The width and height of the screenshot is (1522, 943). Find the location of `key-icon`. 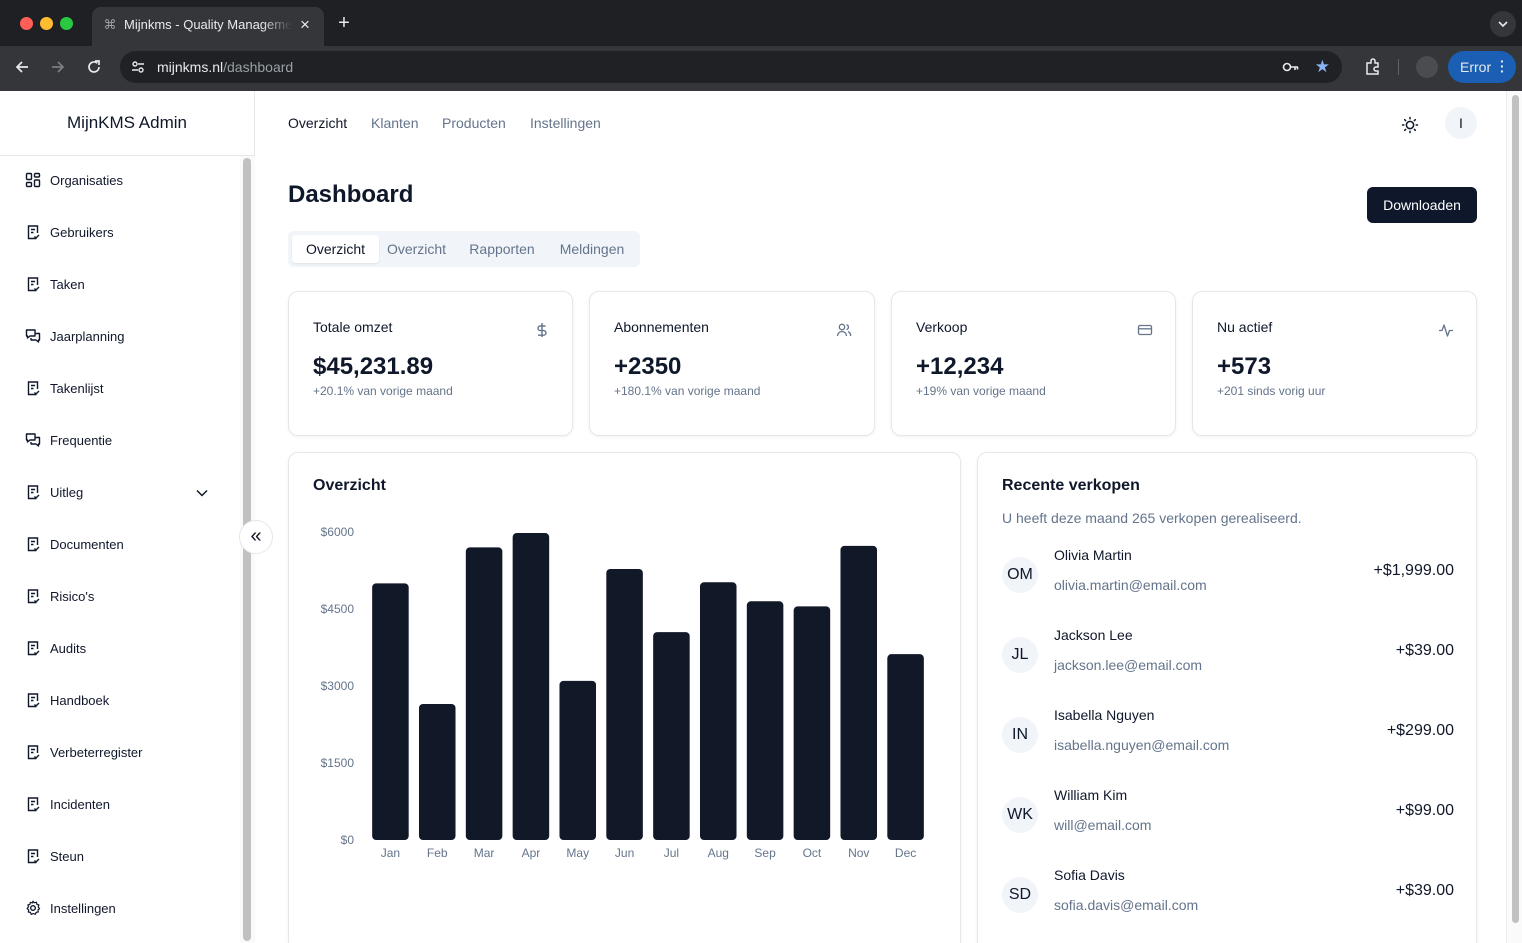

key-icon is located at coordinates (1291, 67).